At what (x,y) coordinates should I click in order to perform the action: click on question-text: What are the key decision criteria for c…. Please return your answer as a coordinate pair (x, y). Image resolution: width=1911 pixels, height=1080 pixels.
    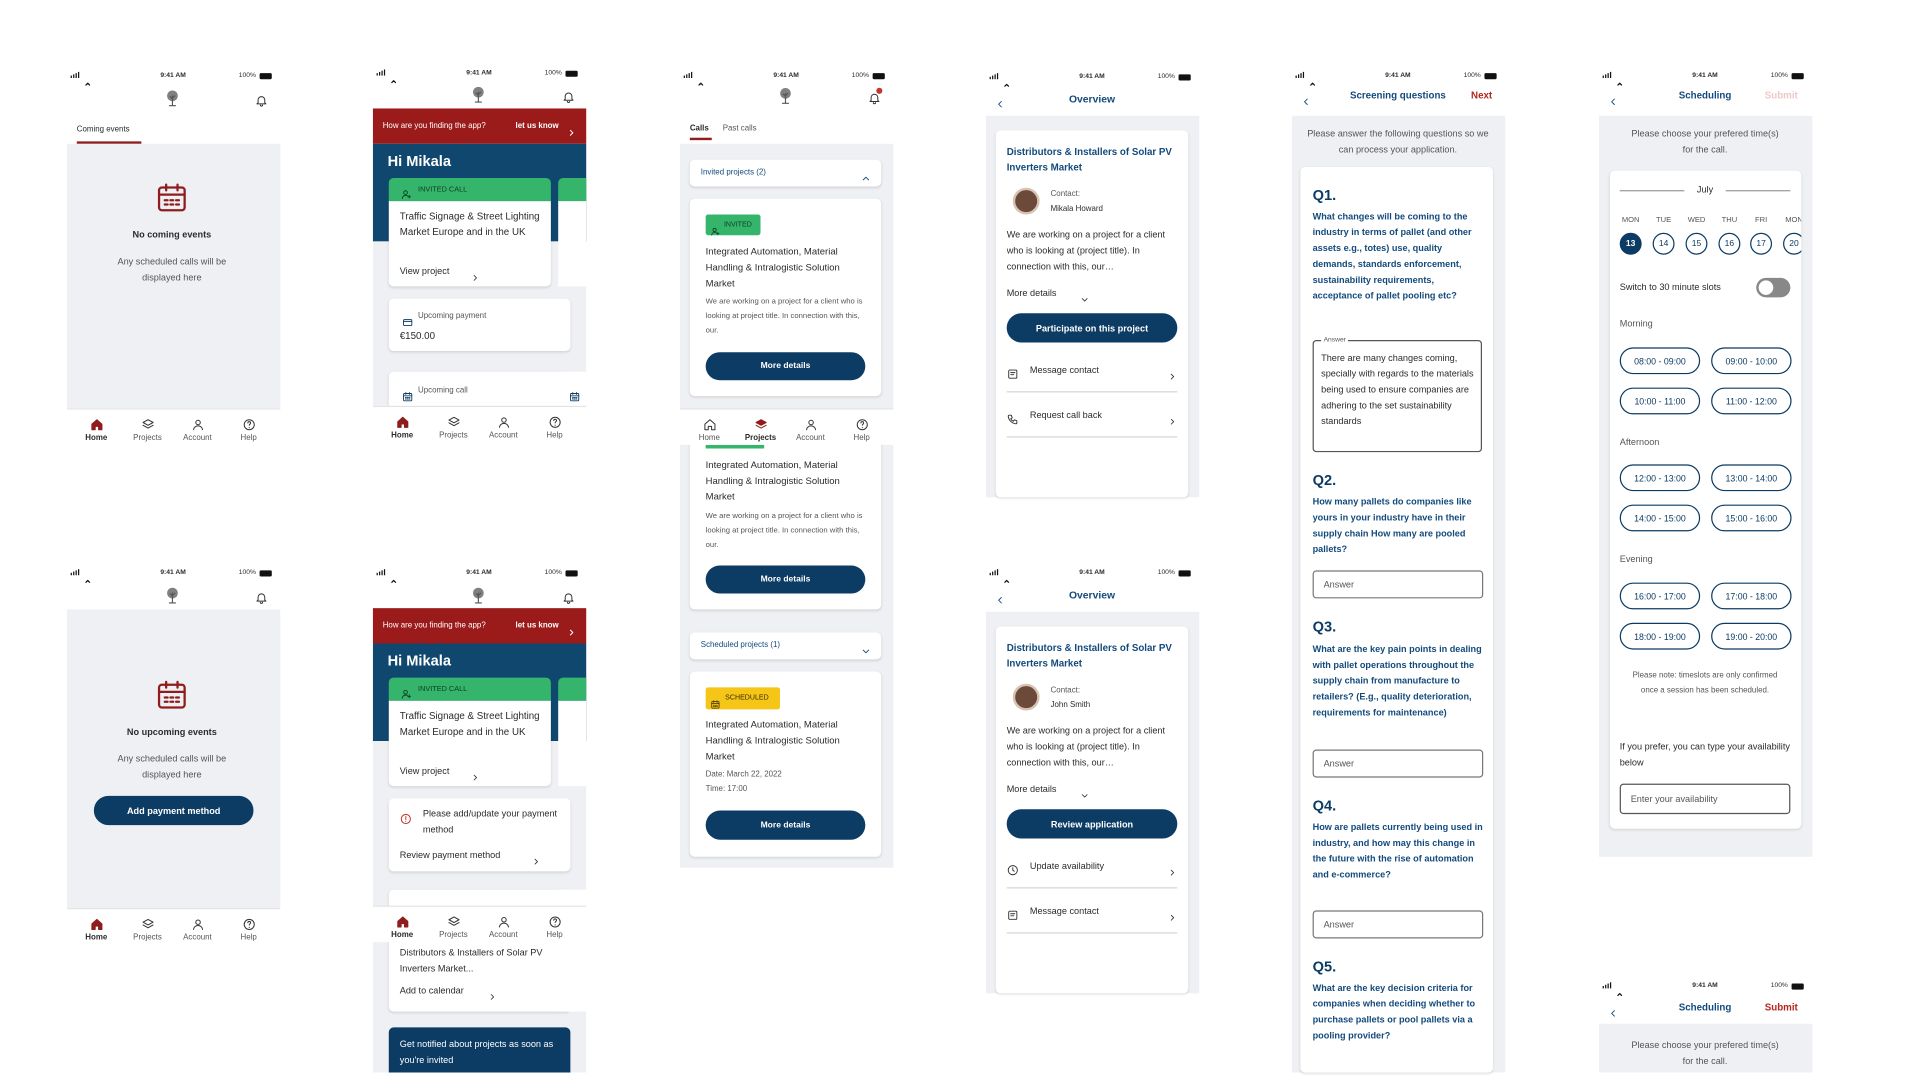
    Looking at the image, I should click on (1394, 1011).